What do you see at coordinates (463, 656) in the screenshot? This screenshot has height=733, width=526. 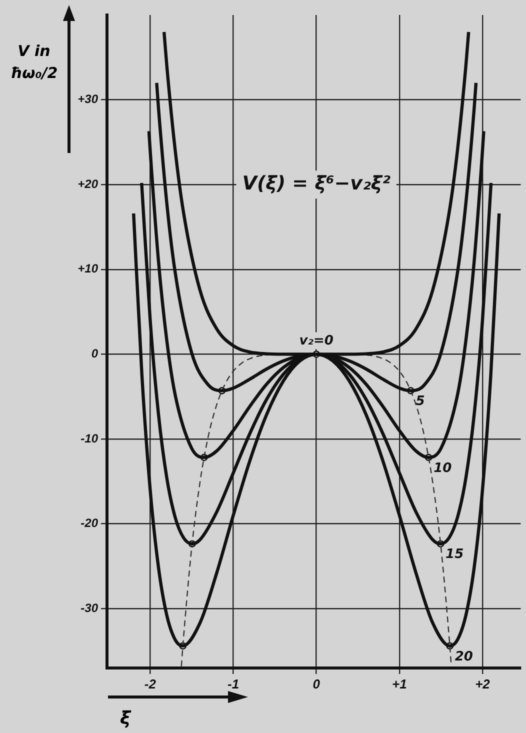 I see `annotation: 20` at bounding box center [463, 656].